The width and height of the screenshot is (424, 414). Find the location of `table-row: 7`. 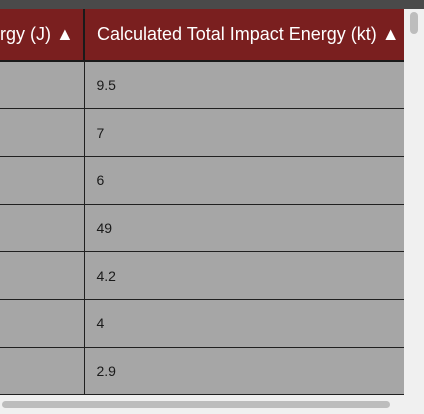

table-row: 7 is located at coordinates (202, 132).